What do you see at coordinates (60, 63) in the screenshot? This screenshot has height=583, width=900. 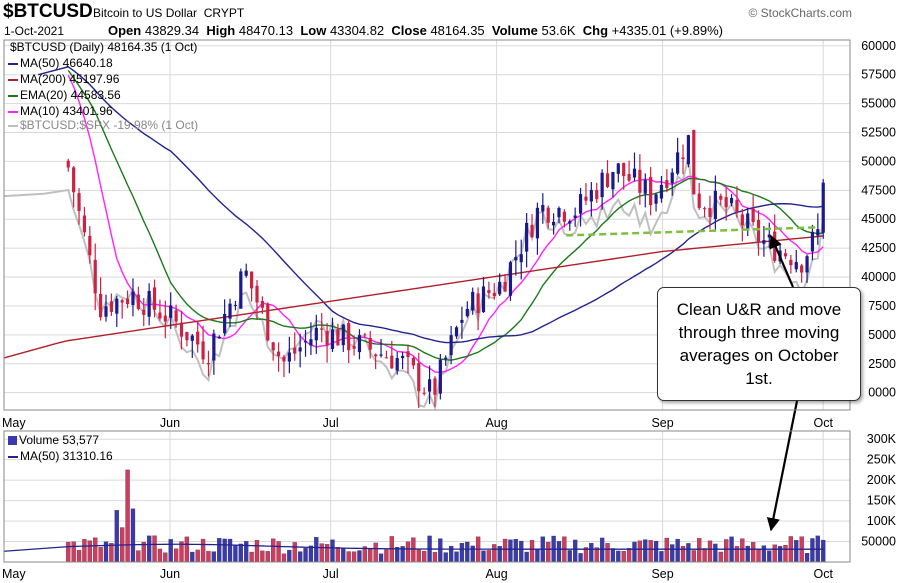 I see `legend-ma50: MA(50) 46640.18` at bounding box center [60, 63].